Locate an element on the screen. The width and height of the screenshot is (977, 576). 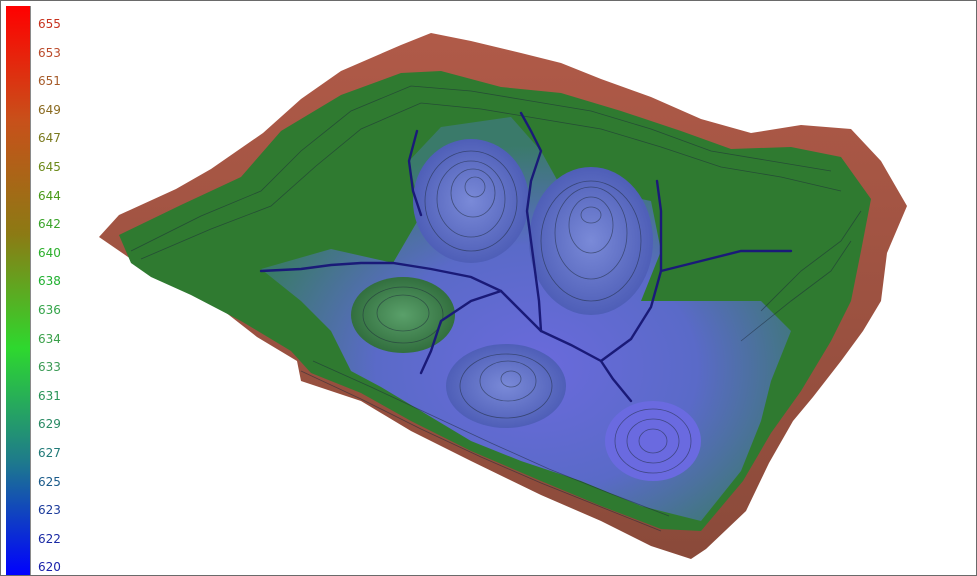
legend-tick-label: 653 is located at coordinates (49, 52).